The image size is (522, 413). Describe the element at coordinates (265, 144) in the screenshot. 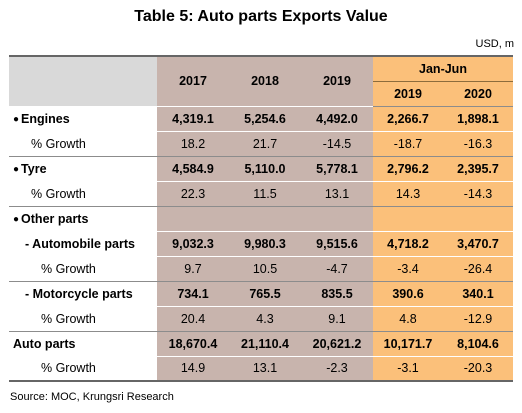

I see `cell-2018: 21.7` at that location.